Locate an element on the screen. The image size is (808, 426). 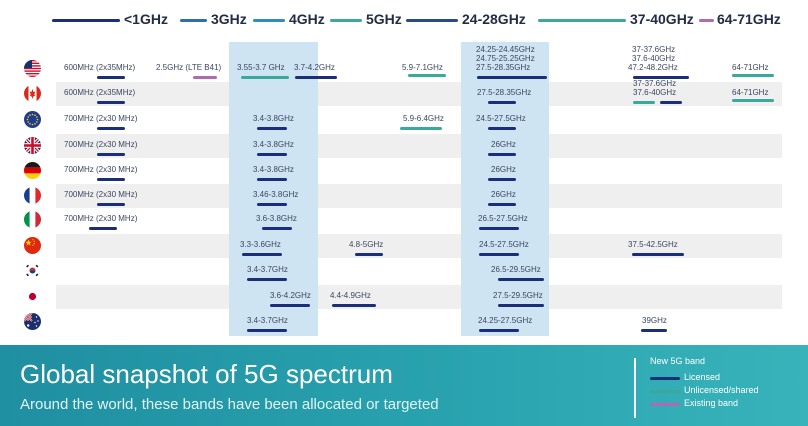
band-label: 26.5-27.5GHz is located at coordinates (503, 218).